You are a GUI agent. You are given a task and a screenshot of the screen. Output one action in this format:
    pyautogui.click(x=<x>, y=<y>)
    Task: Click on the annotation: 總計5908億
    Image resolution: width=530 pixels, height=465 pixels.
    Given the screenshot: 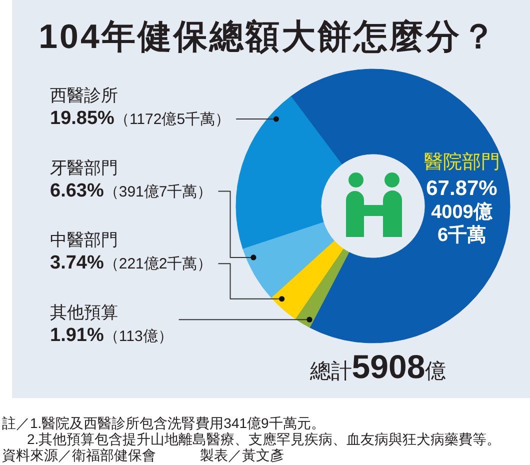 What is the action you would take?
    pyautogui.click(x=378, y=366)
    